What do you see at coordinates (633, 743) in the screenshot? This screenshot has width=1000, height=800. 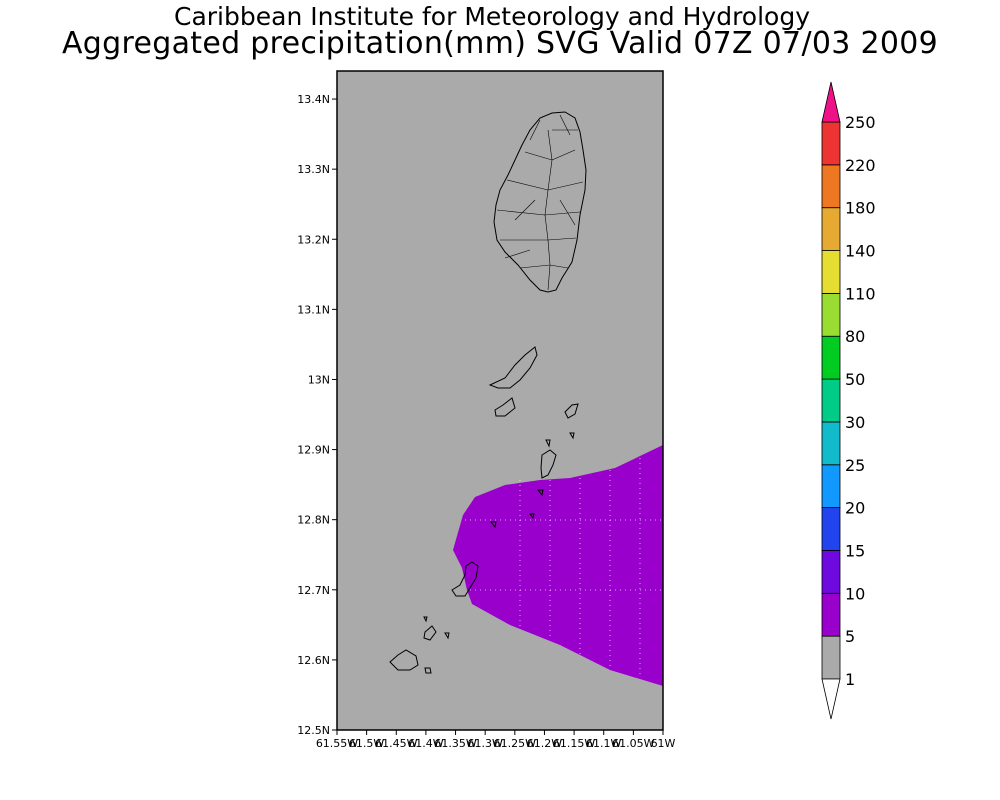 I see `lon-tick-label: 61.05W` at bounding box center [633, 743].